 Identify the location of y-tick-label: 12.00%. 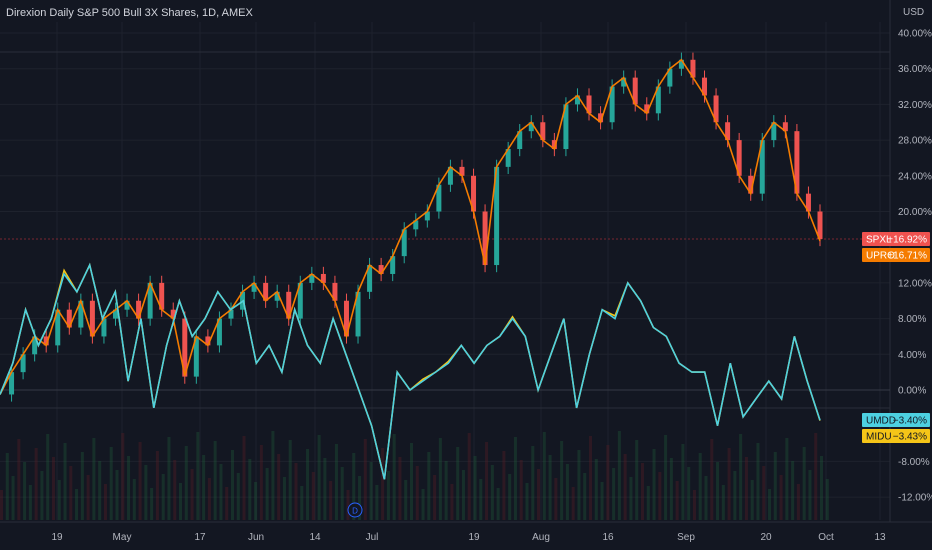
(915, 283).